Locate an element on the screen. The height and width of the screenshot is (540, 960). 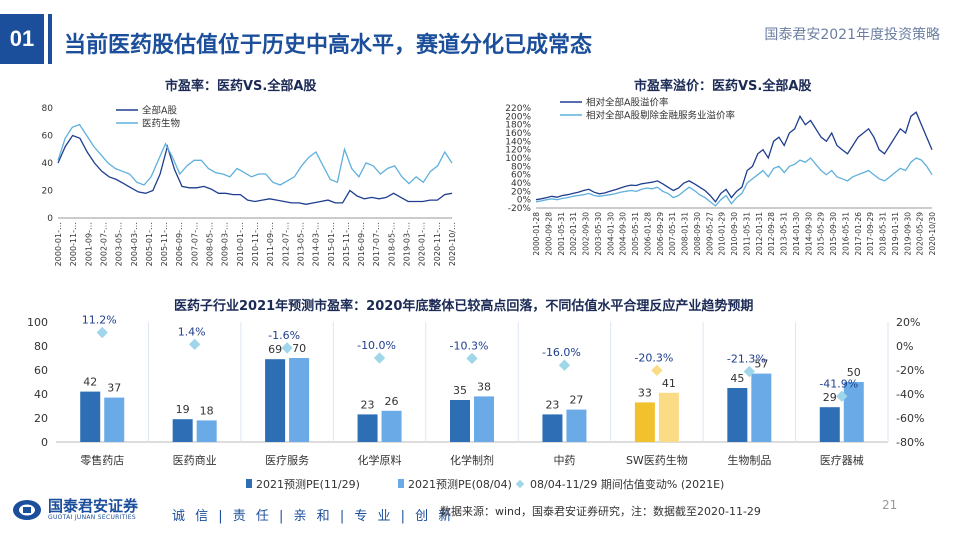
y2-tick-label: -80% is located at coordinates (910, 442).